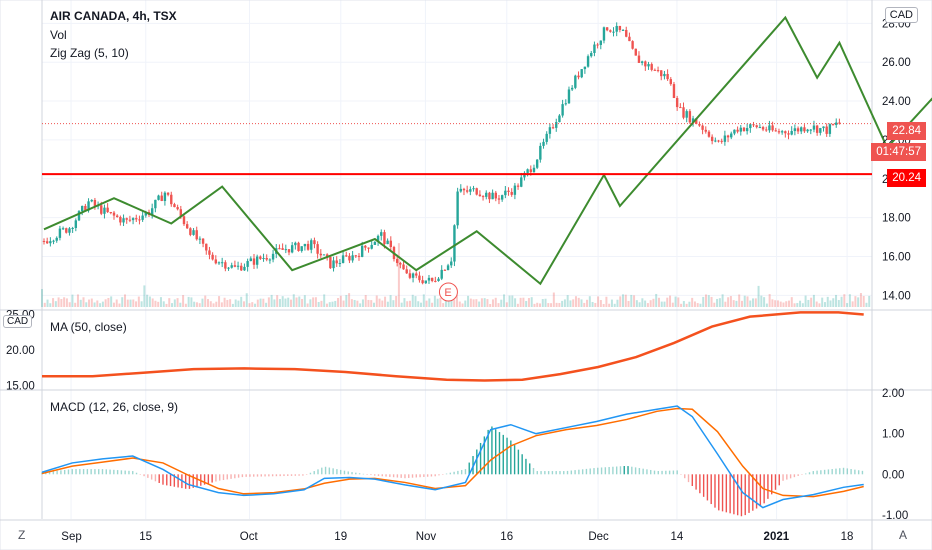 This screenshot has width=932, height=550. Describe the element at coordinates (340, 537) in the screenshot. I see `time-axis-tick: 19` at that location.